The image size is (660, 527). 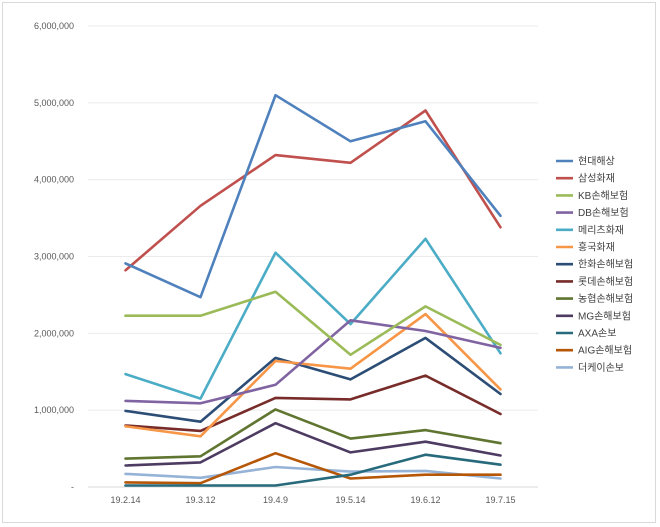 I want to click on legend-item: AXA손보, so click(x=586, y=334).